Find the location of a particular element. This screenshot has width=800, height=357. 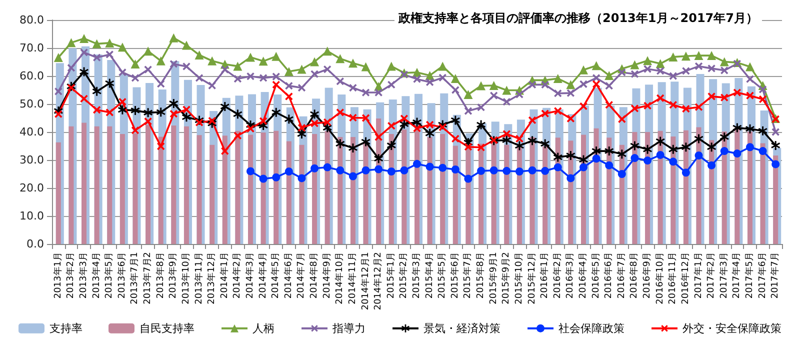

x-tick-label: 2015年10月 is located at coordinates (518, 278).